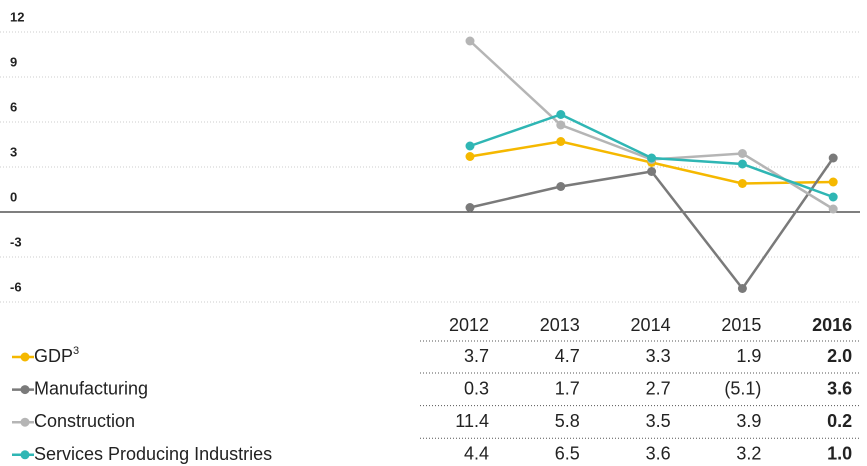  Describe the element at coordinates (567, 388) in the screenshot. I see `value-label: 1.7` at that location.